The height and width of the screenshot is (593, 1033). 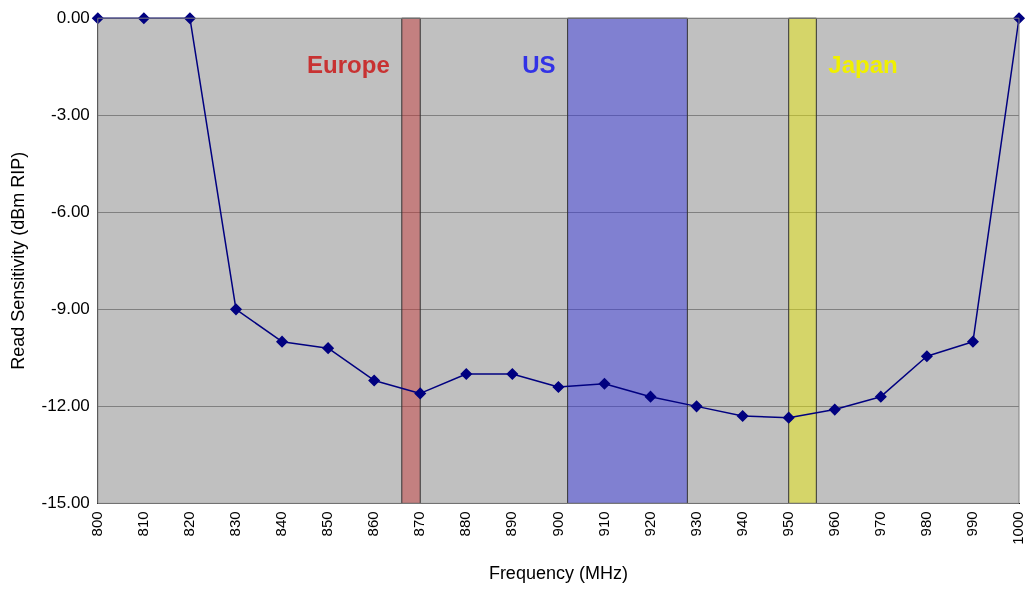 What do you see at coordinates (465, 524) in the screenshot?
I see `x-tick-label: 880` at bounding box center [465, 524].